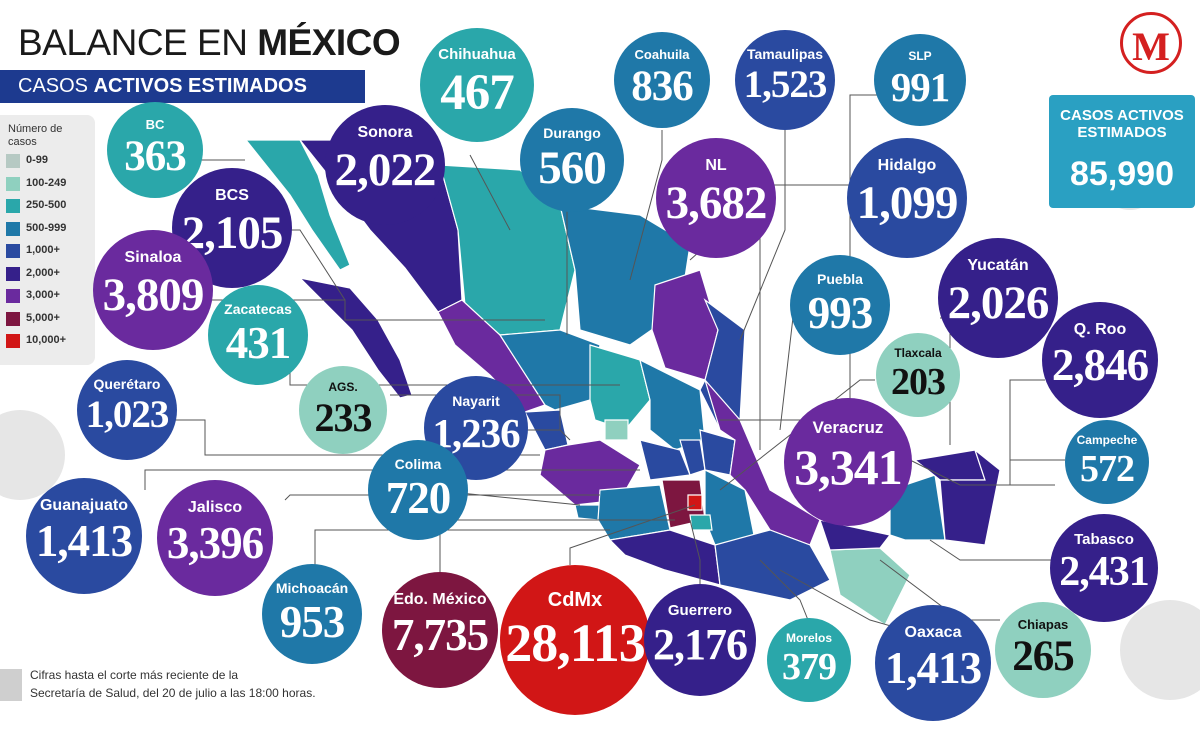  Describe the element at coordinates (616, 430) in the screenshot. I see `state-ags` at that location.